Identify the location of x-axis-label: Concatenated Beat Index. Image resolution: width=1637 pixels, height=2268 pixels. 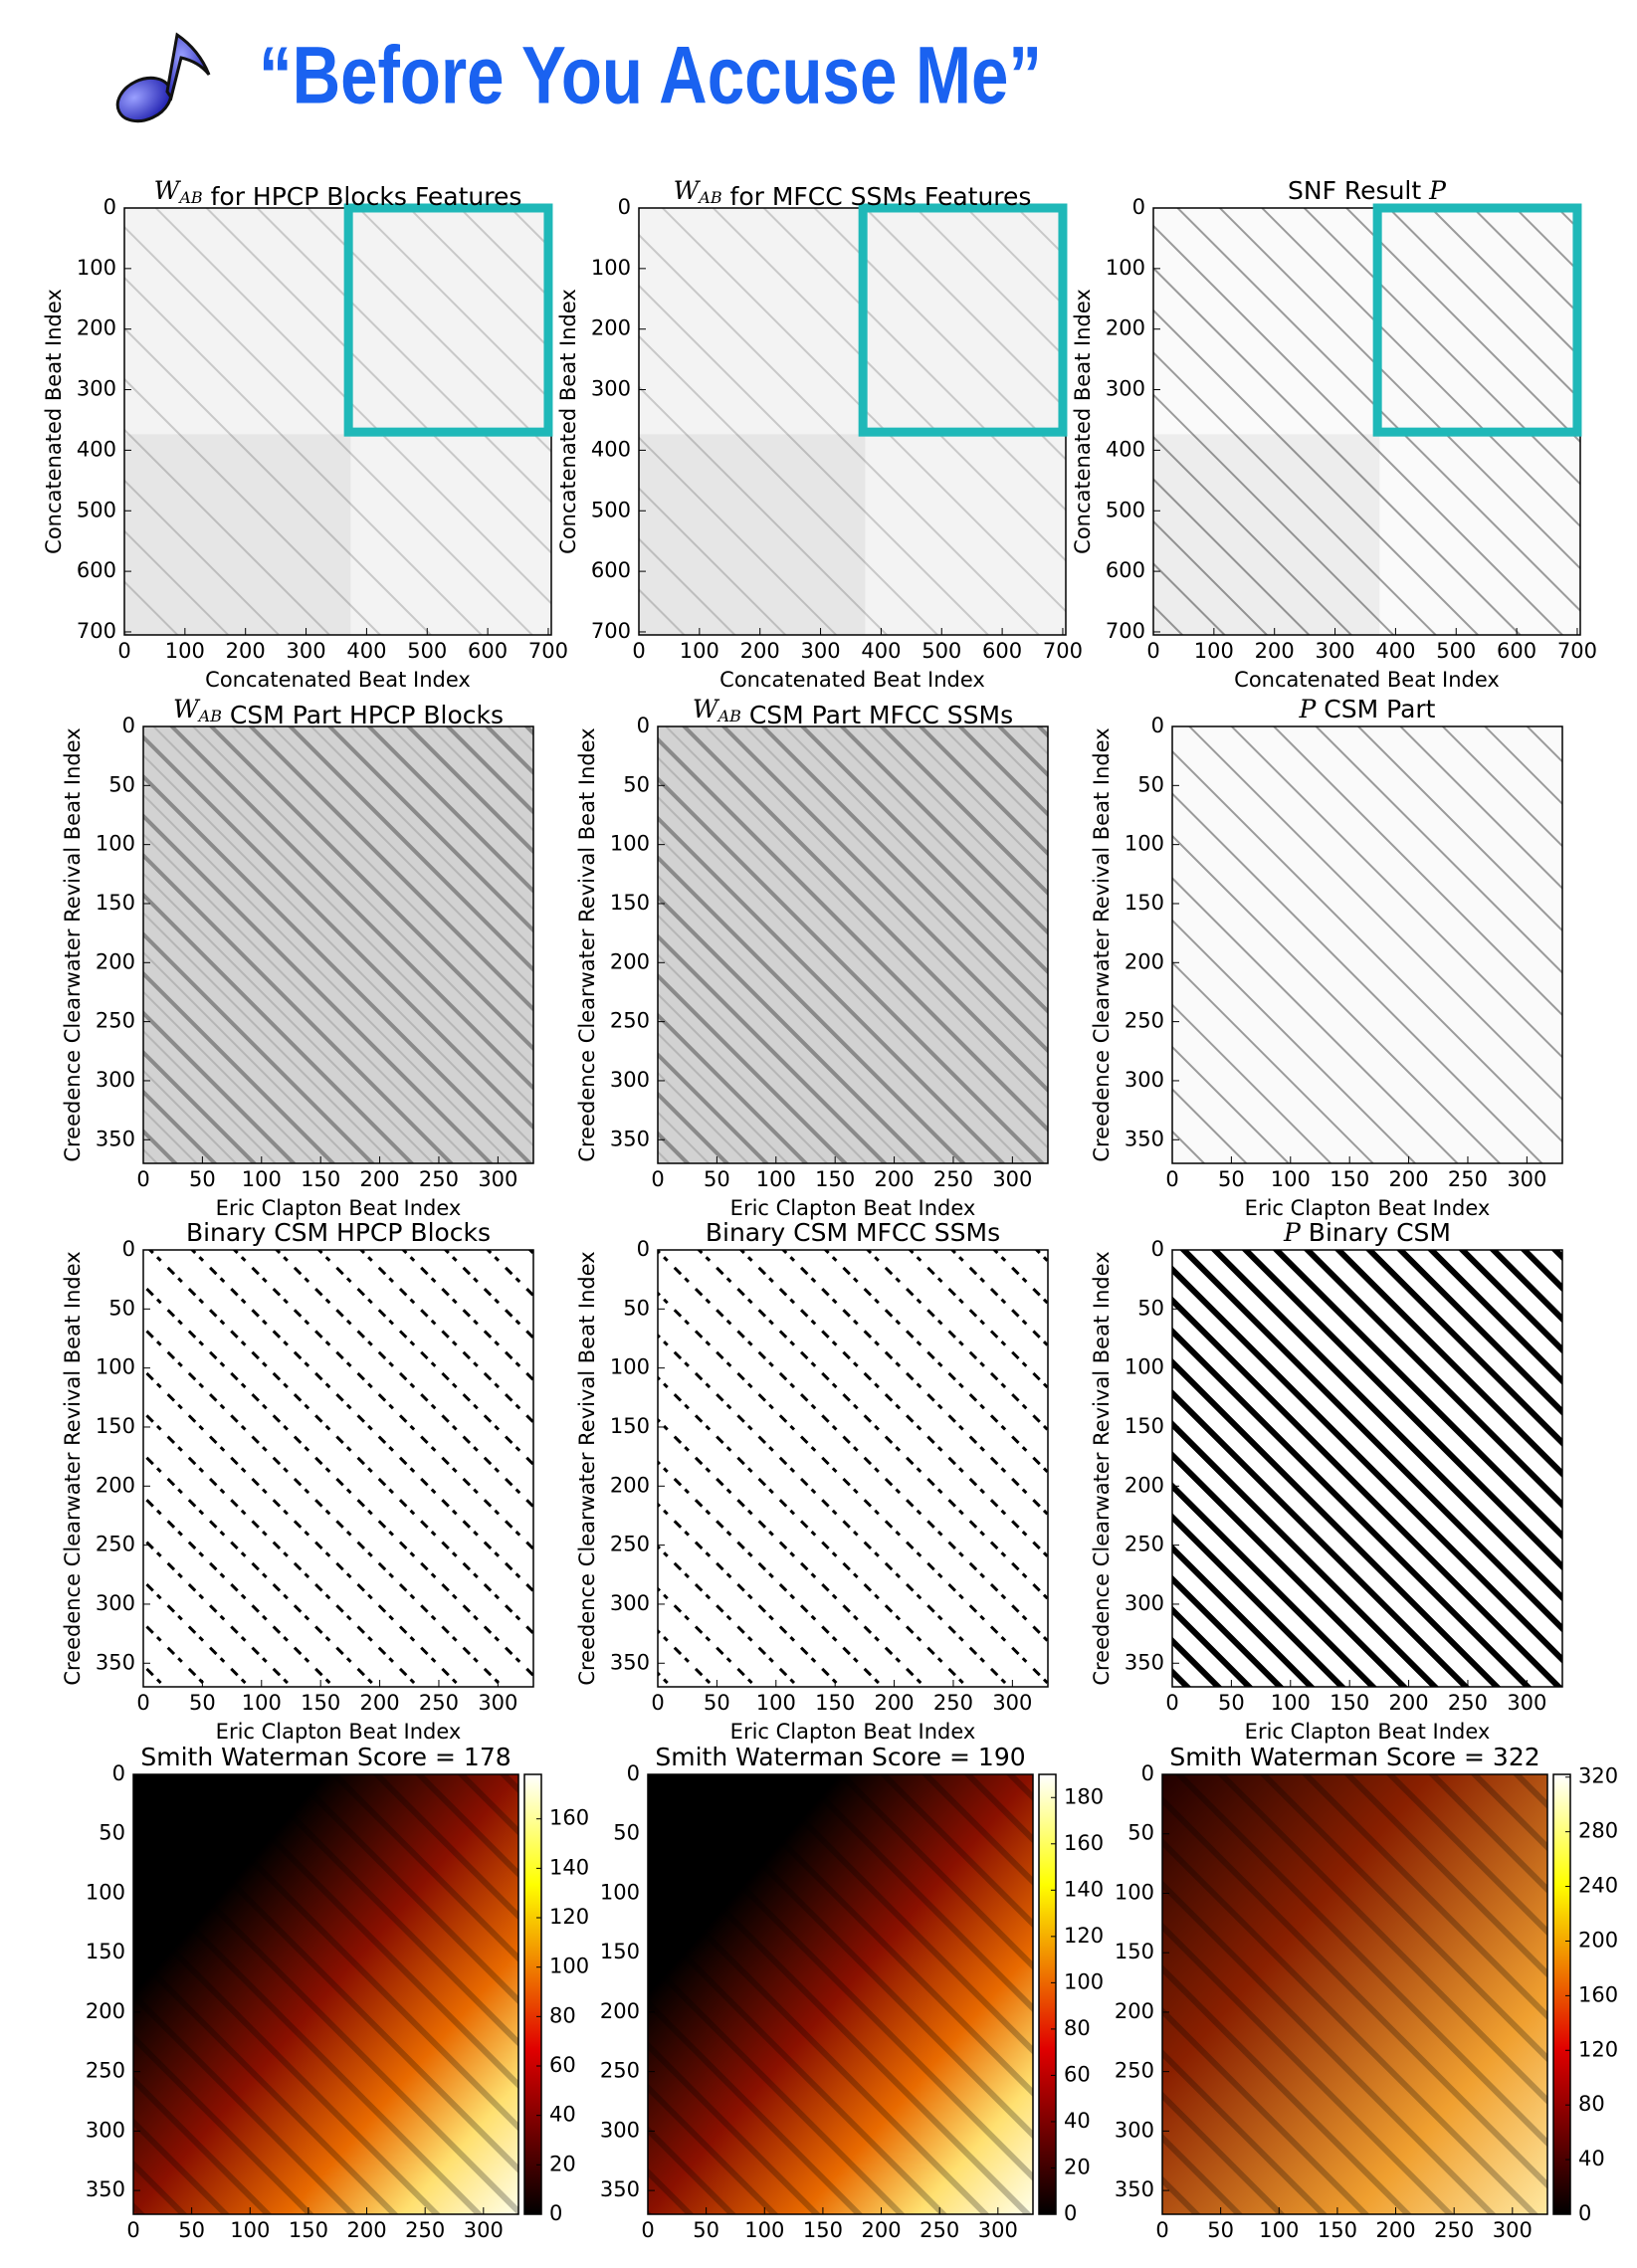
(852, 680).